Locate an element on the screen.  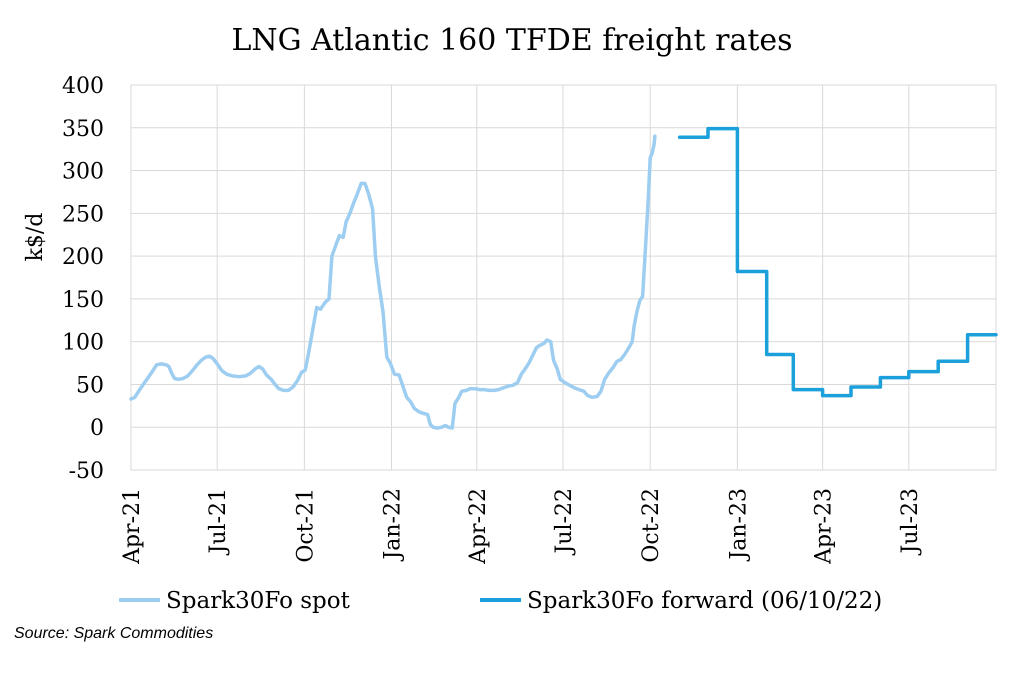
y-tick-label: 100 is located at coordinates (83, 343).